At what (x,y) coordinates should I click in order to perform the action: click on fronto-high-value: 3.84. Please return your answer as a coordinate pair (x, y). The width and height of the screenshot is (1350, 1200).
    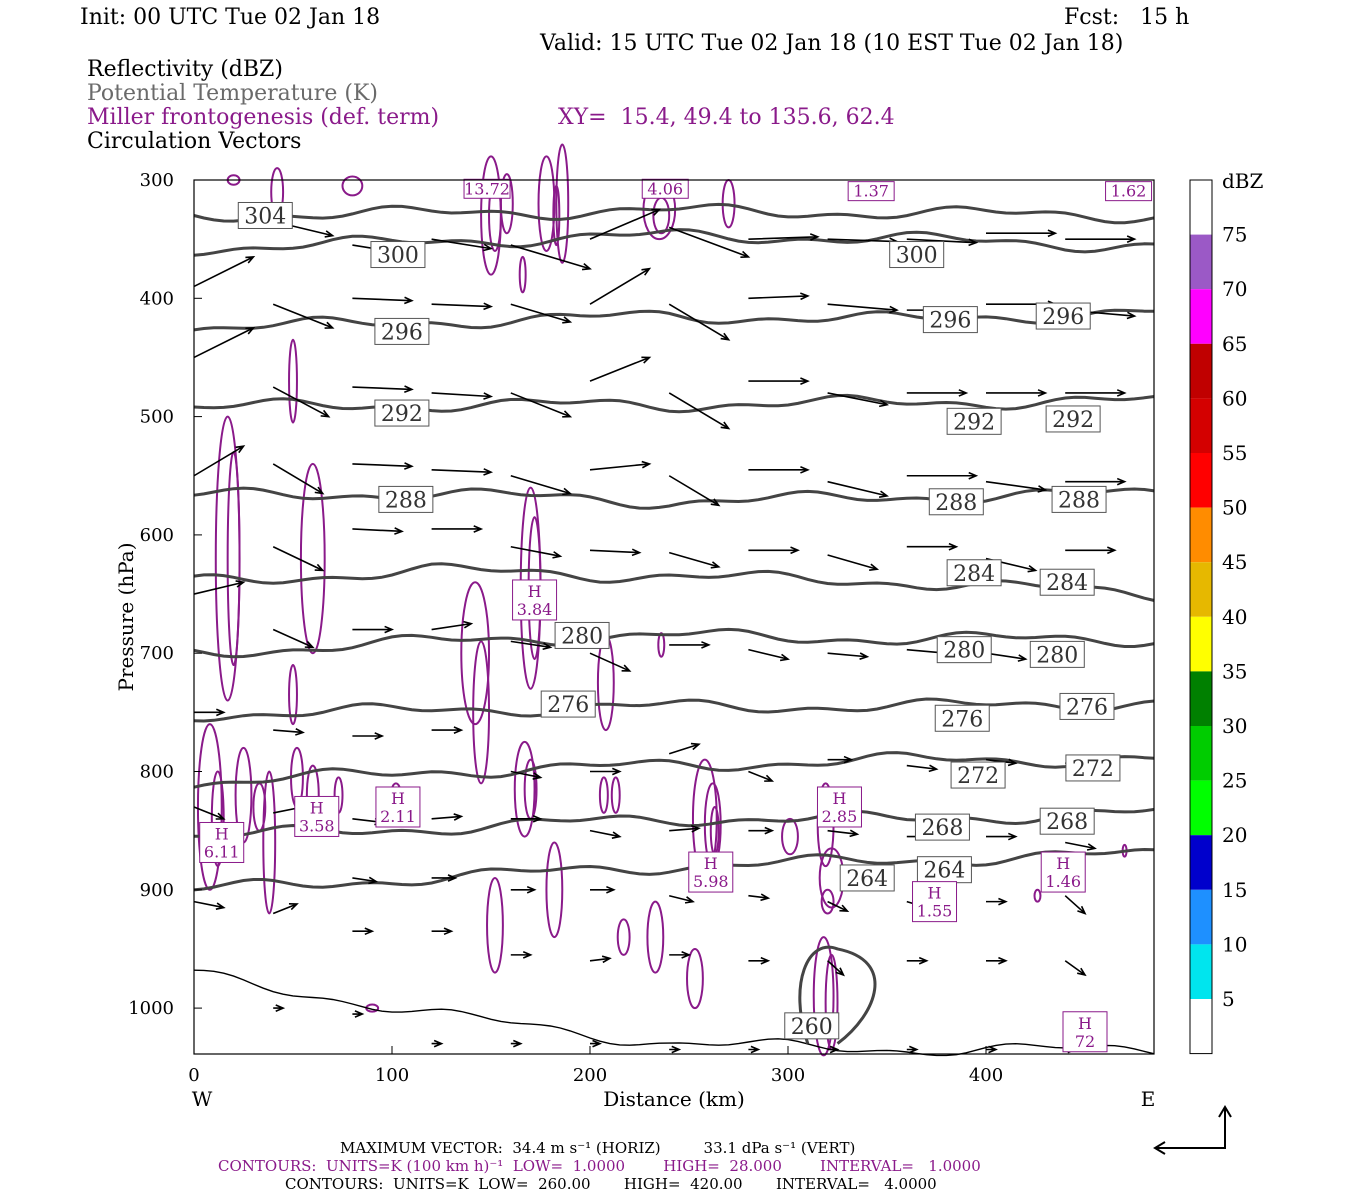
    Looking at the image, I should click on (535, 609).